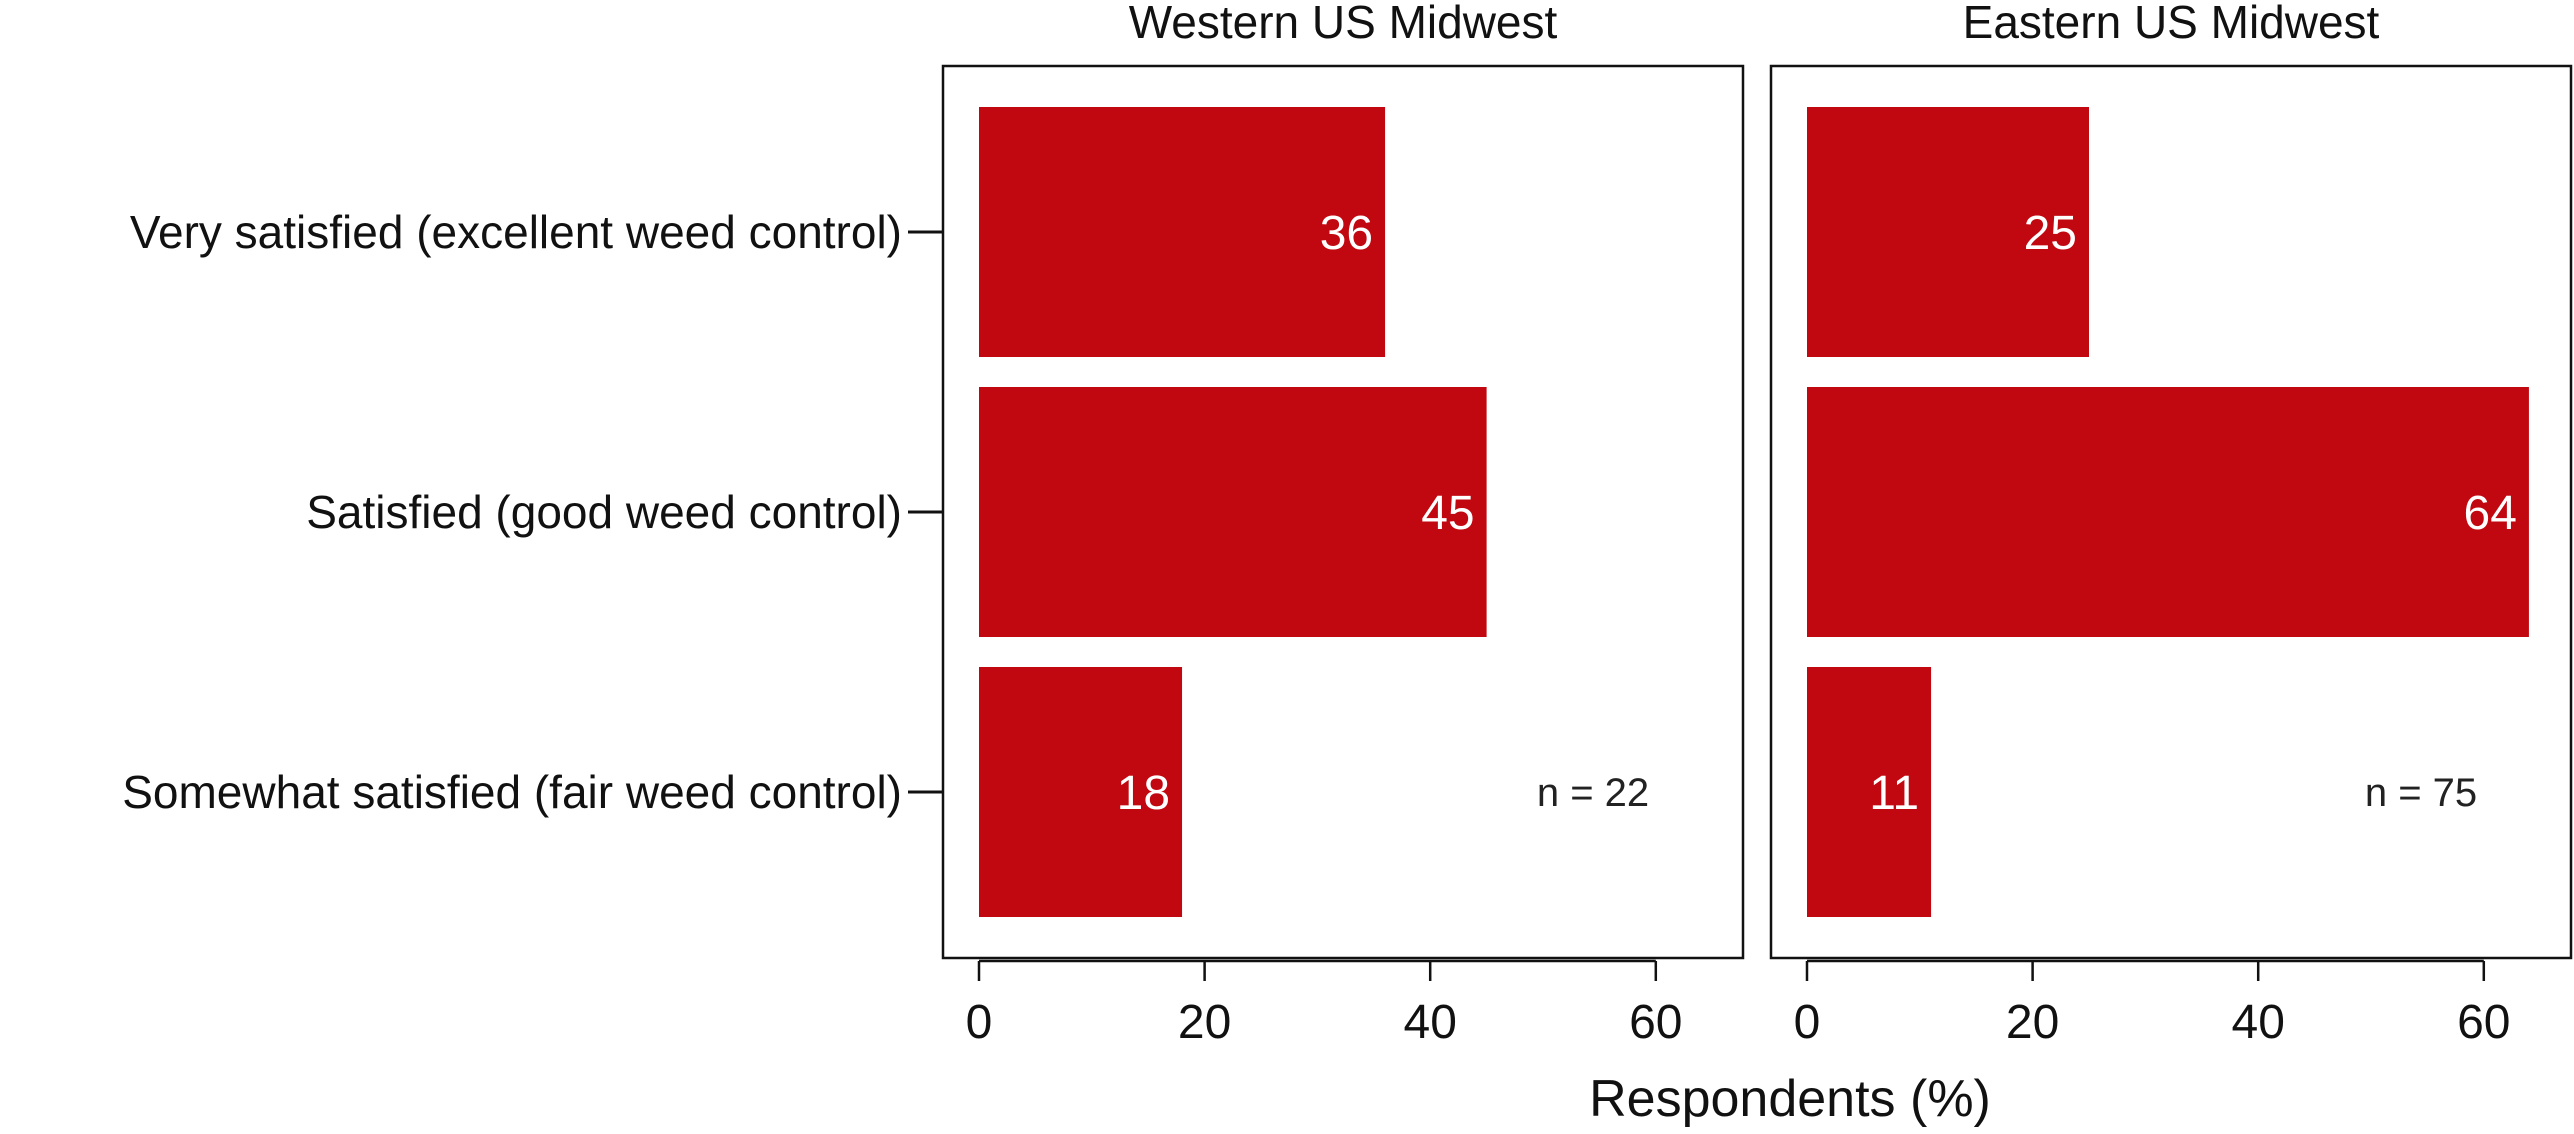  What do you see at coordinates (2421, 793) in the screenshot?
I see `sample-size-annotation: n = 75` at bounding box center [2421, 793].